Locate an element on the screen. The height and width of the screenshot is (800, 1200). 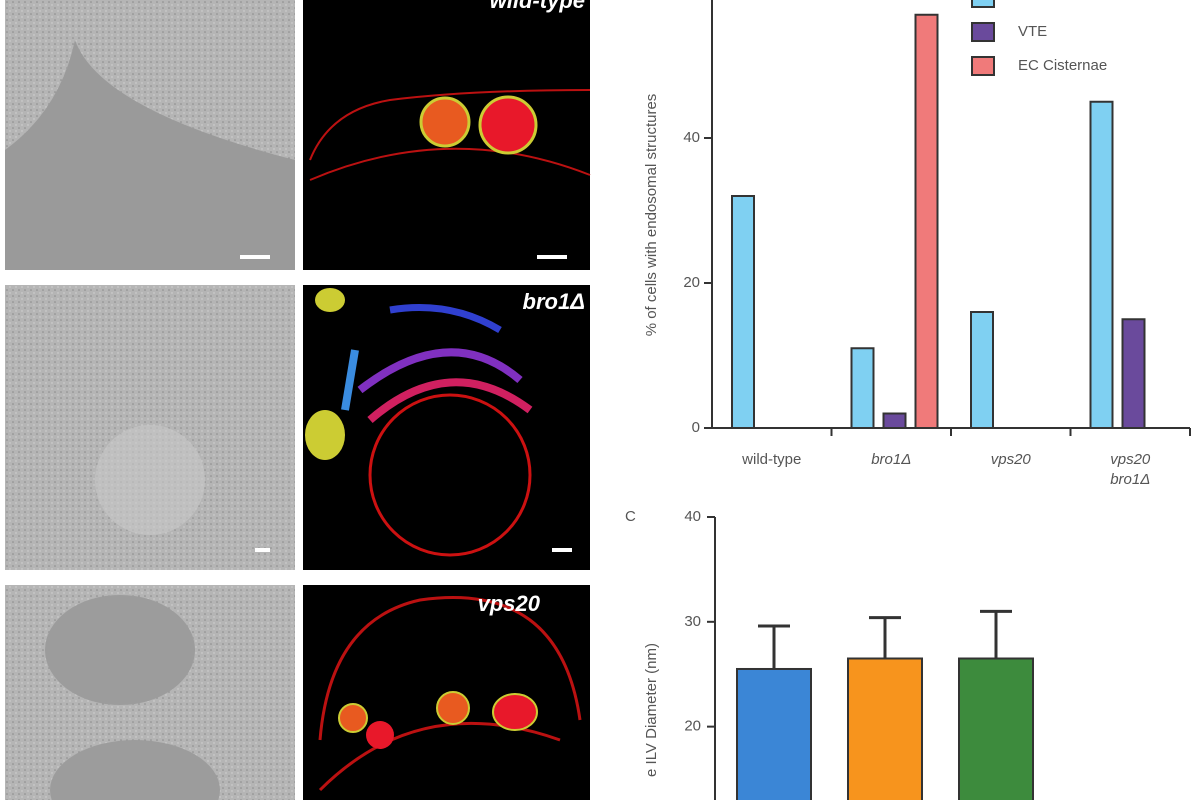
y-axis-label: % of cells with endosomal structures is located at coordinates (651, 215).